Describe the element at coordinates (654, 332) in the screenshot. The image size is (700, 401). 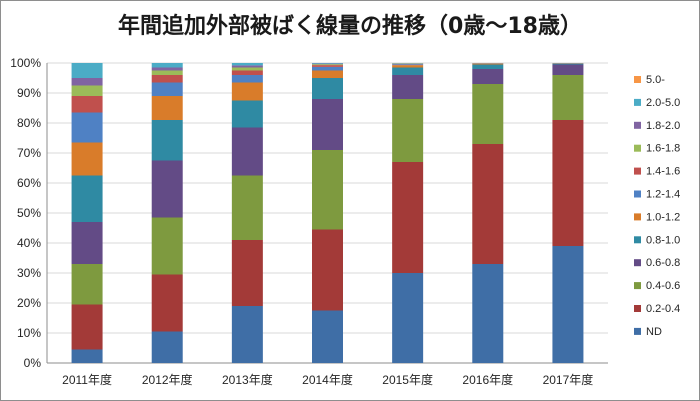
I see `legend-label: ND` at that location.